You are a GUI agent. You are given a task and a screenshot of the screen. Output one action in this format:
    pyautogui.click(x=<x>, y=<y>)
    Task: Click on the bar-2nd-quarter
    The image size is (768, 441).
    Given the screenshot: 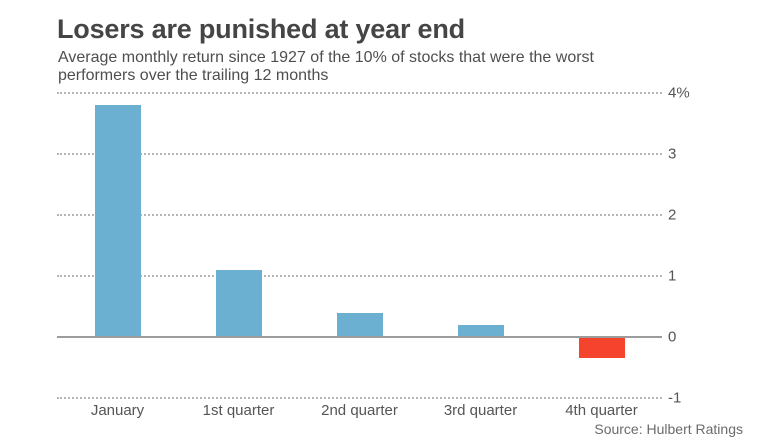 What is the action you would take?
    pyautogui.click(x=359, y=324)
    